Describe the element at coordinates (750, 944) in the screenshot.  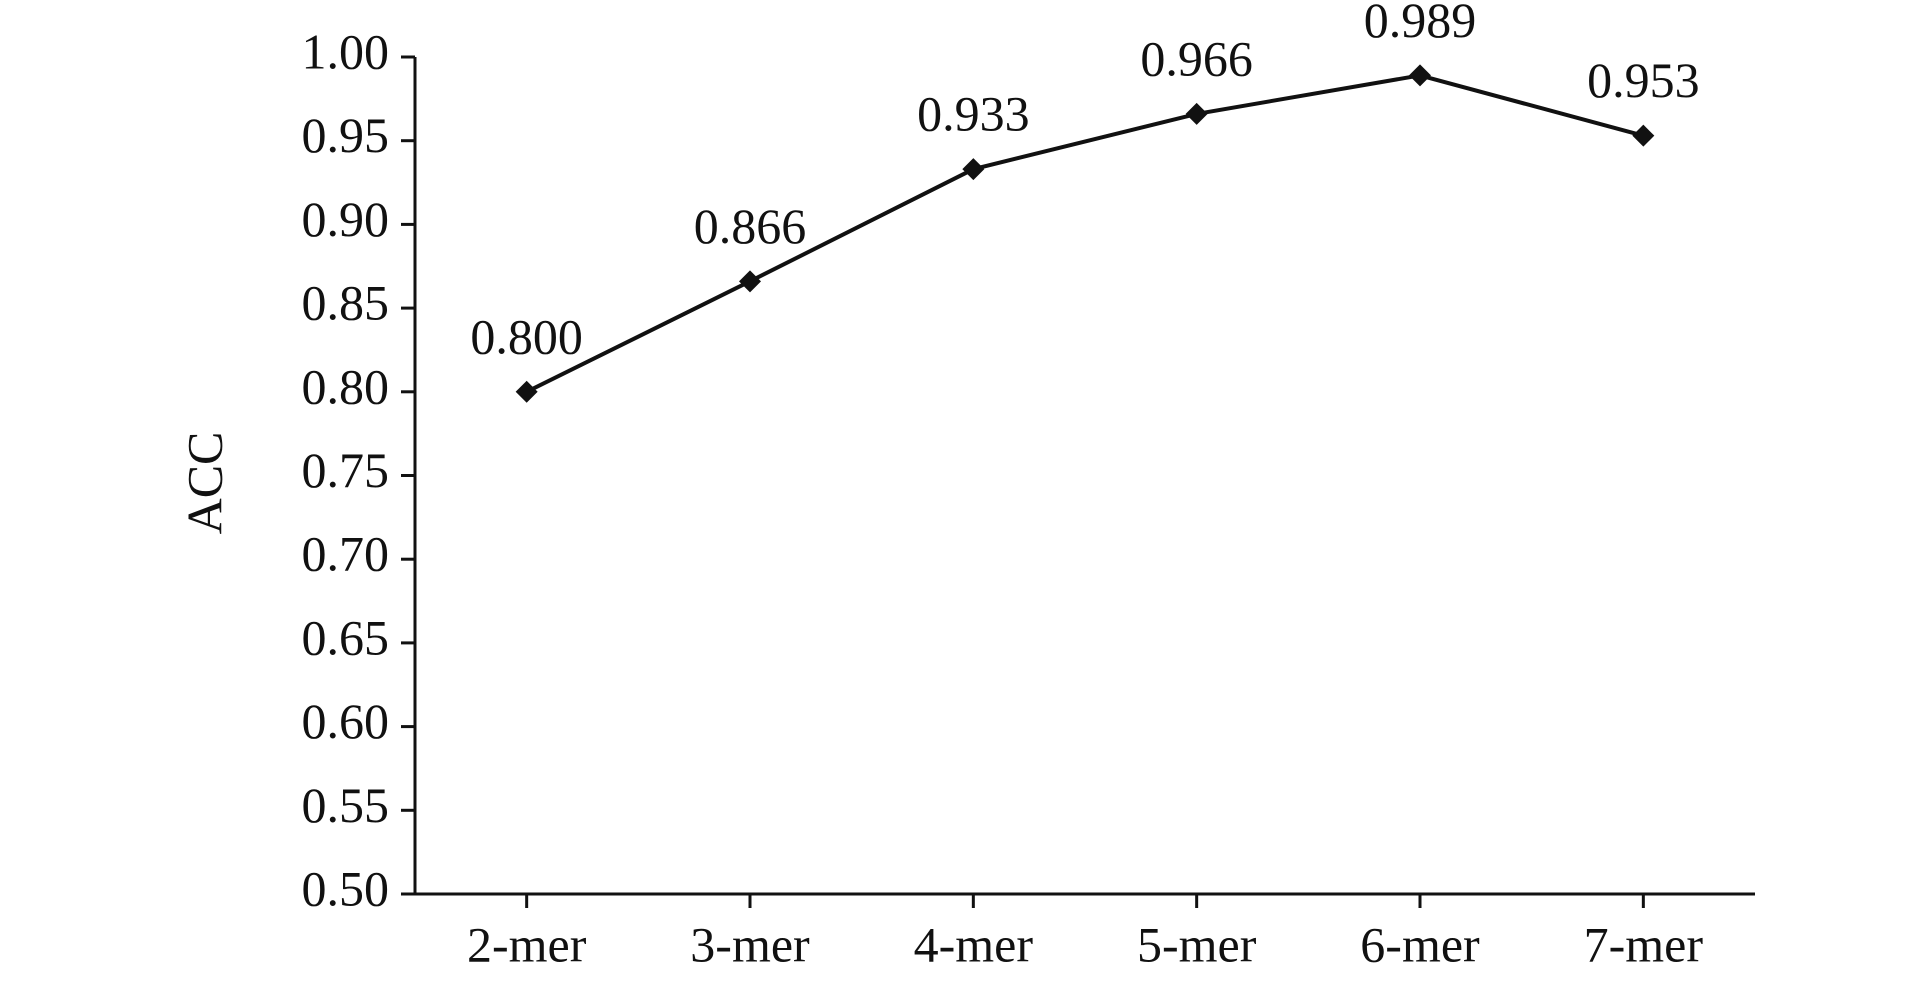
I see `x-tick-label: 3-mer` at that location.